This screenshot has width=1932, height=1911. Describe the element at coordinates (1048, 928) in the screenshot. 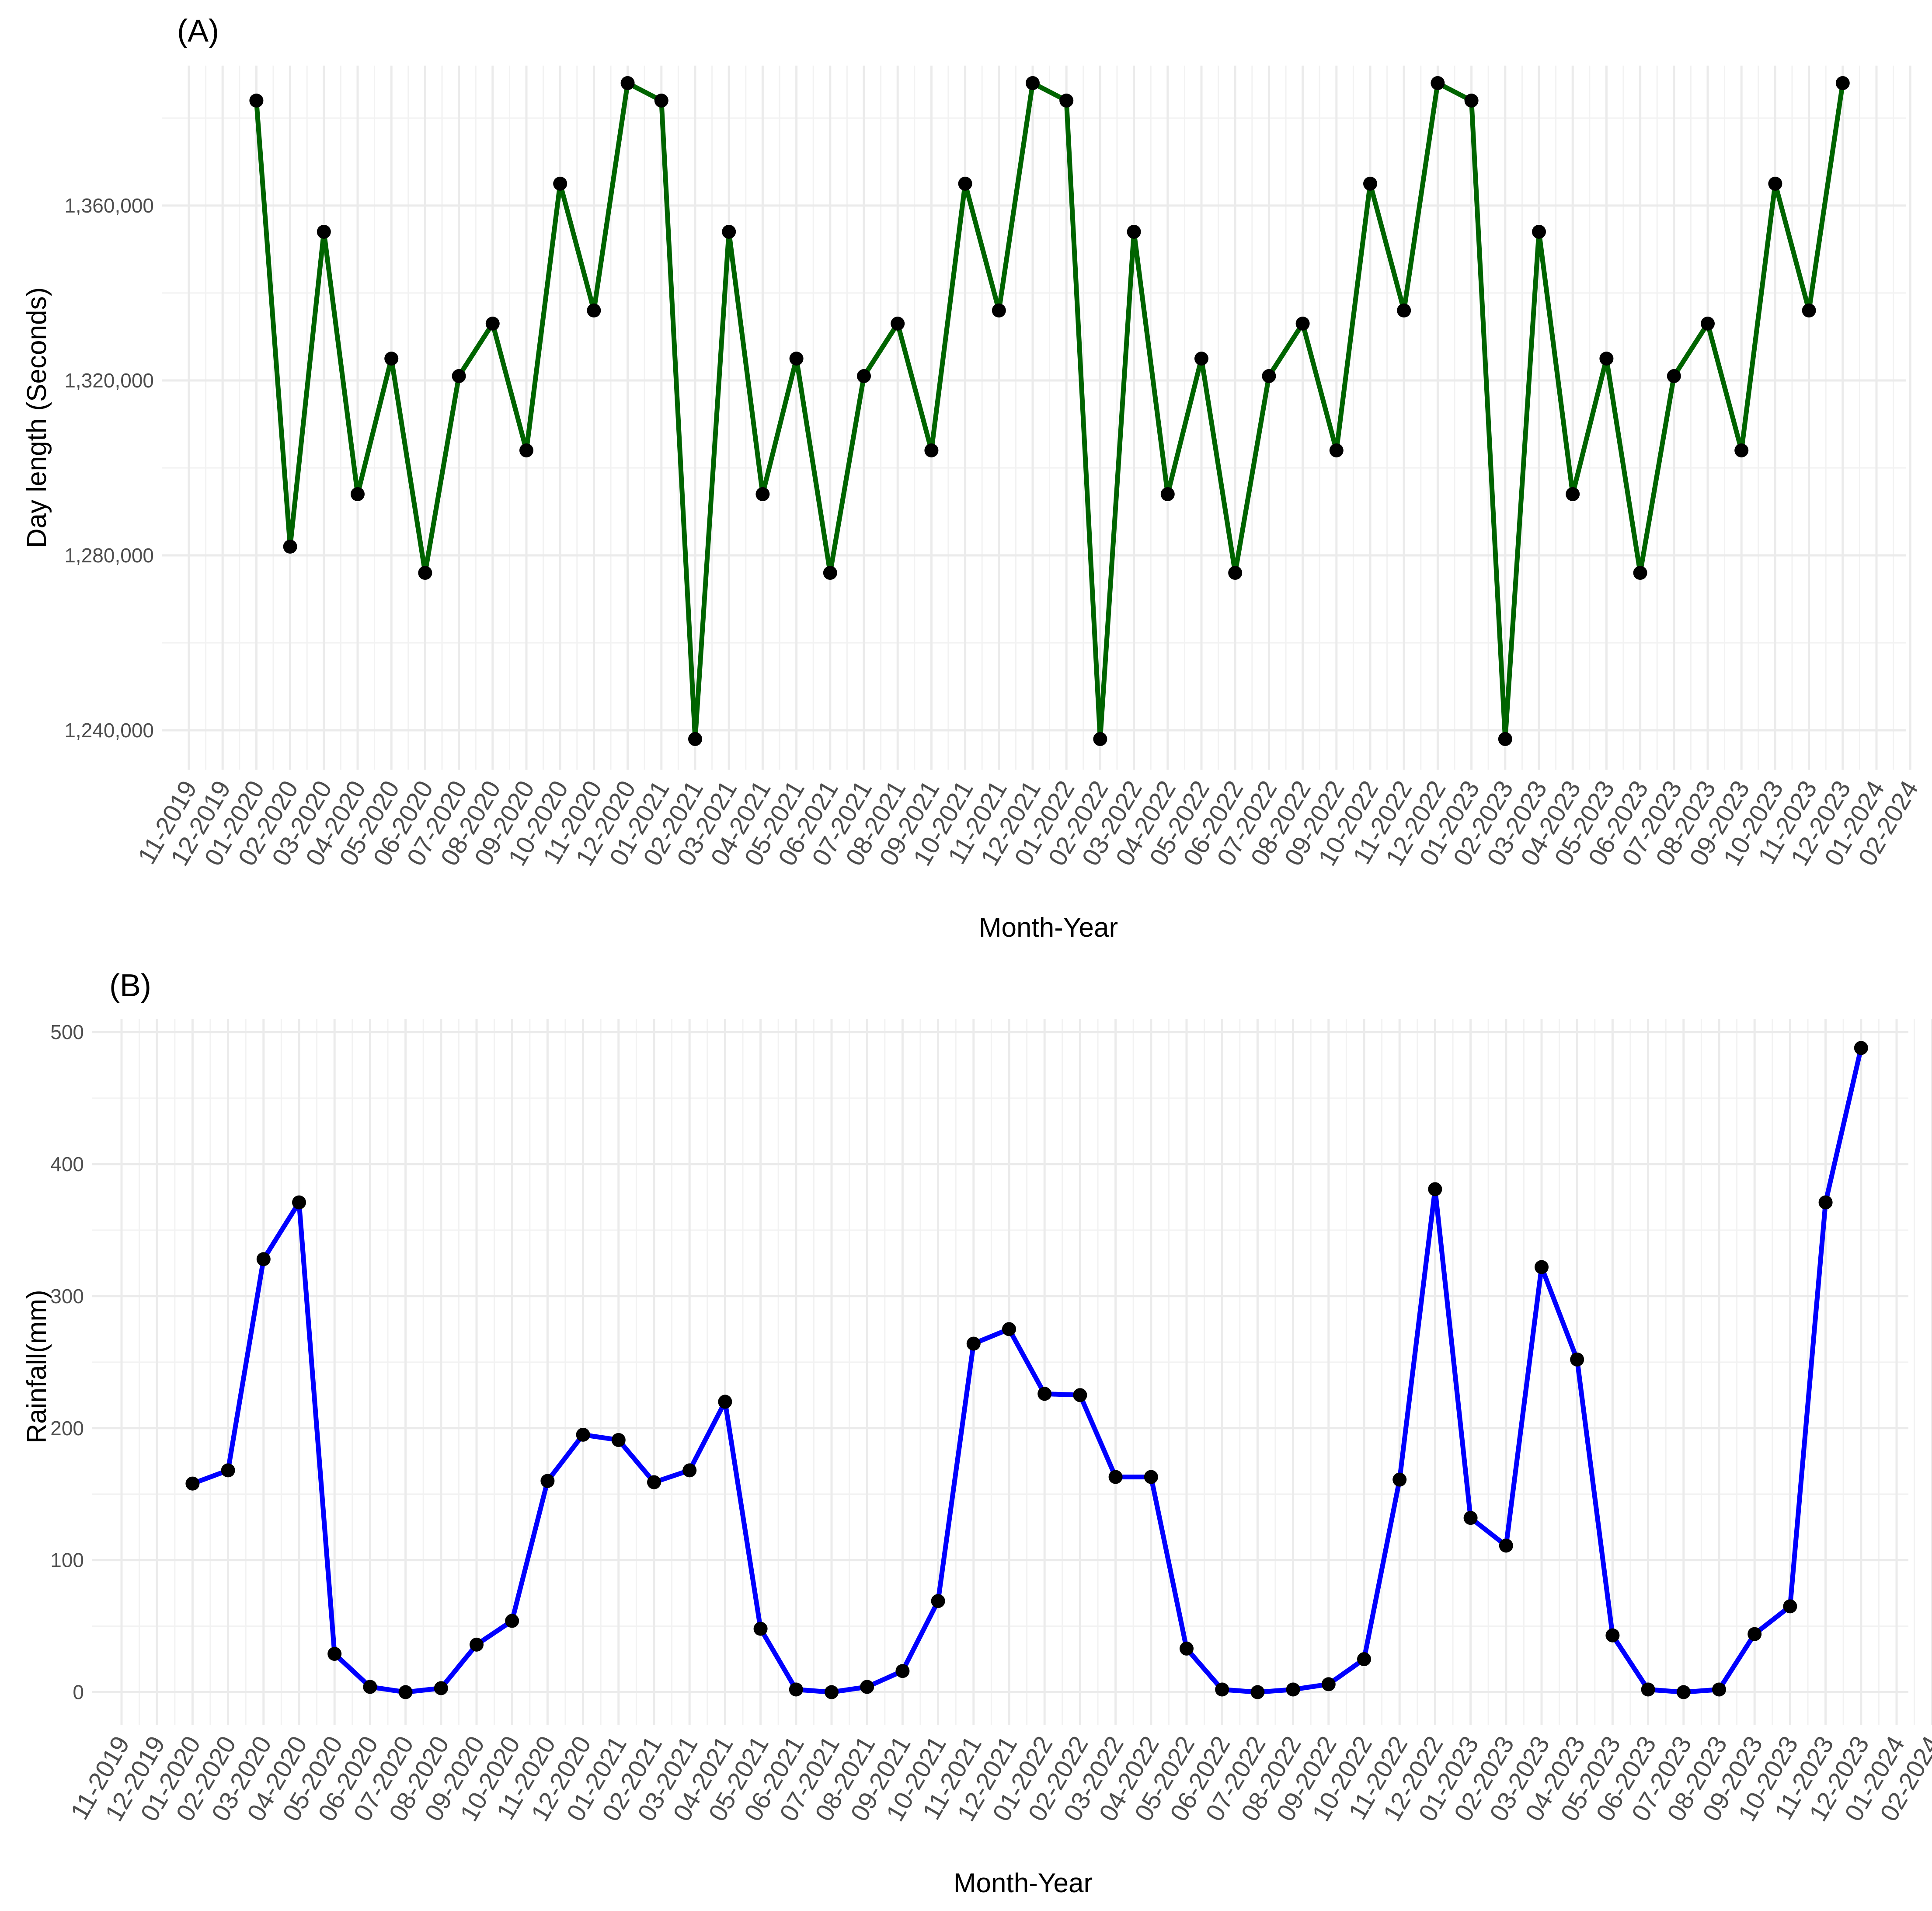

I see `panel-a-x-axis-title: Month-Year` at that location.